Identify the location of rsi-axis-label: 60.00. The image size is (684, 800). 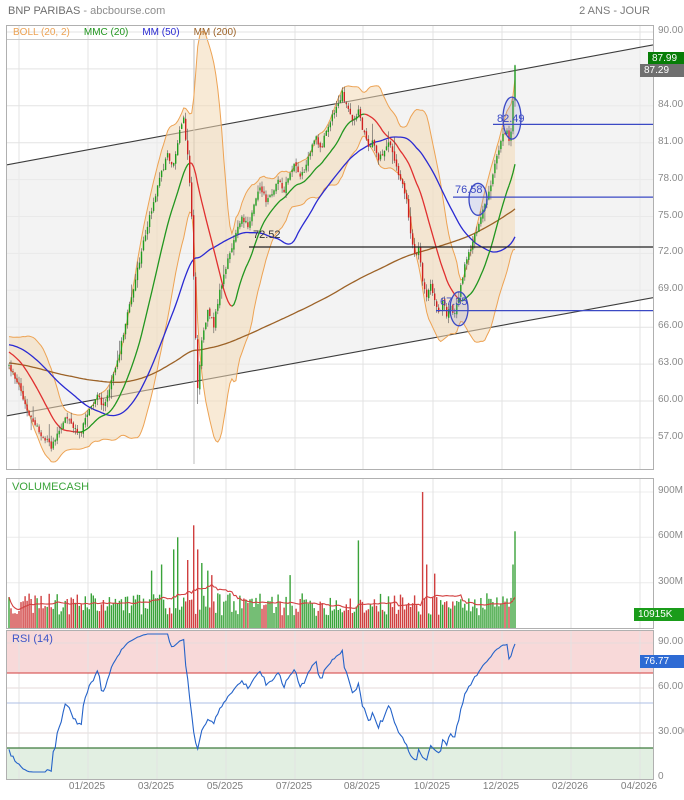
(671, 686).